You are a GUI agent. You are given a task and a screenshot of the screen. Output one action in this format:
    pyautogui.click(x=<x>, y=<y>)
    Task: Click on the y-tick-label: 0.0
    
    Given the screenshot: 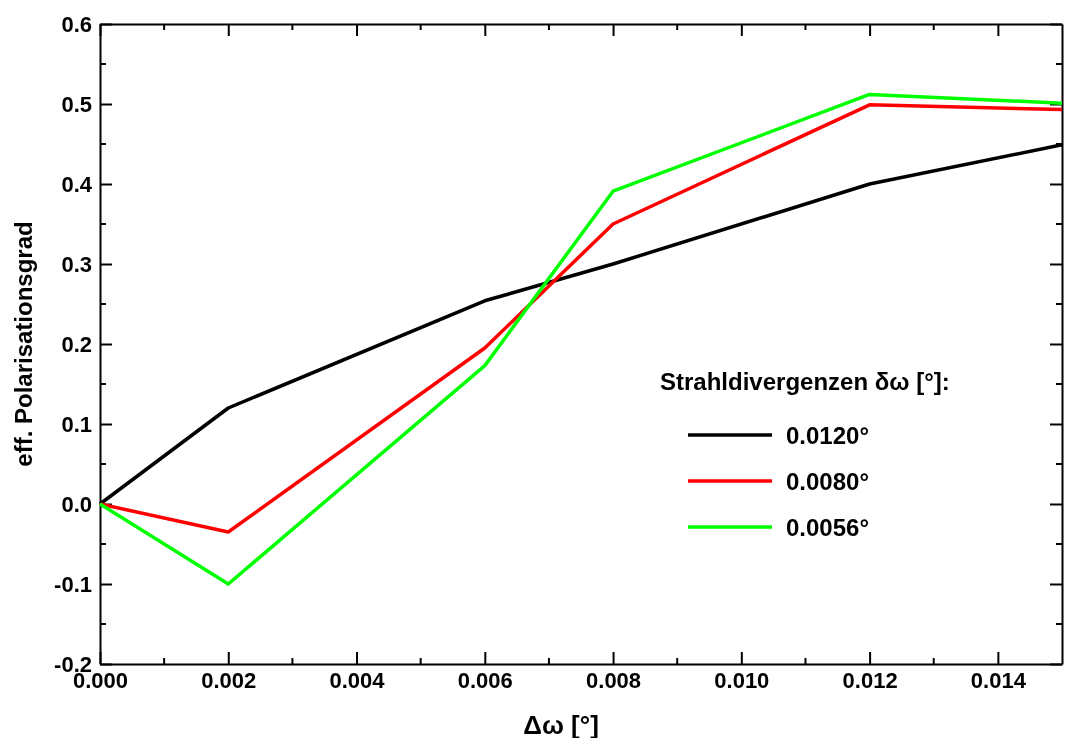 What is the action you would take?
    pyautogui.click(x=76, y=504)
    